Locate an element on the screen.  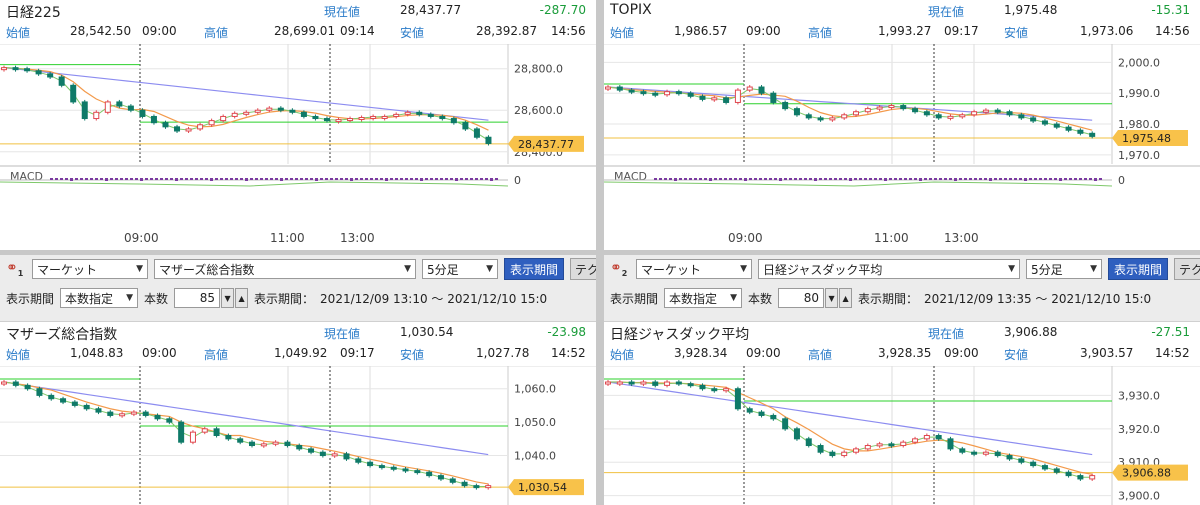
price-tick-label: 28,800.0 is located at coordinates (538, 69).